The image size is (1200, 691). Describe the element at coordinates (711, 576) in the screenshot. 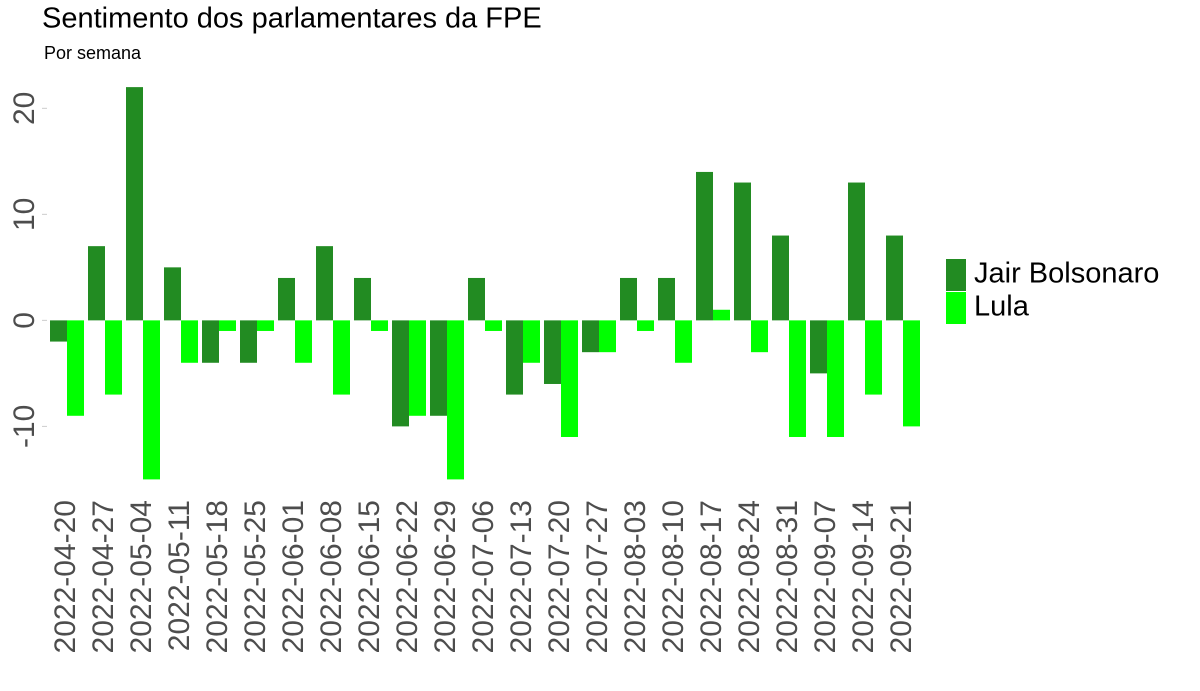

I see `x-tick-label: 2022-08-17` at that location.